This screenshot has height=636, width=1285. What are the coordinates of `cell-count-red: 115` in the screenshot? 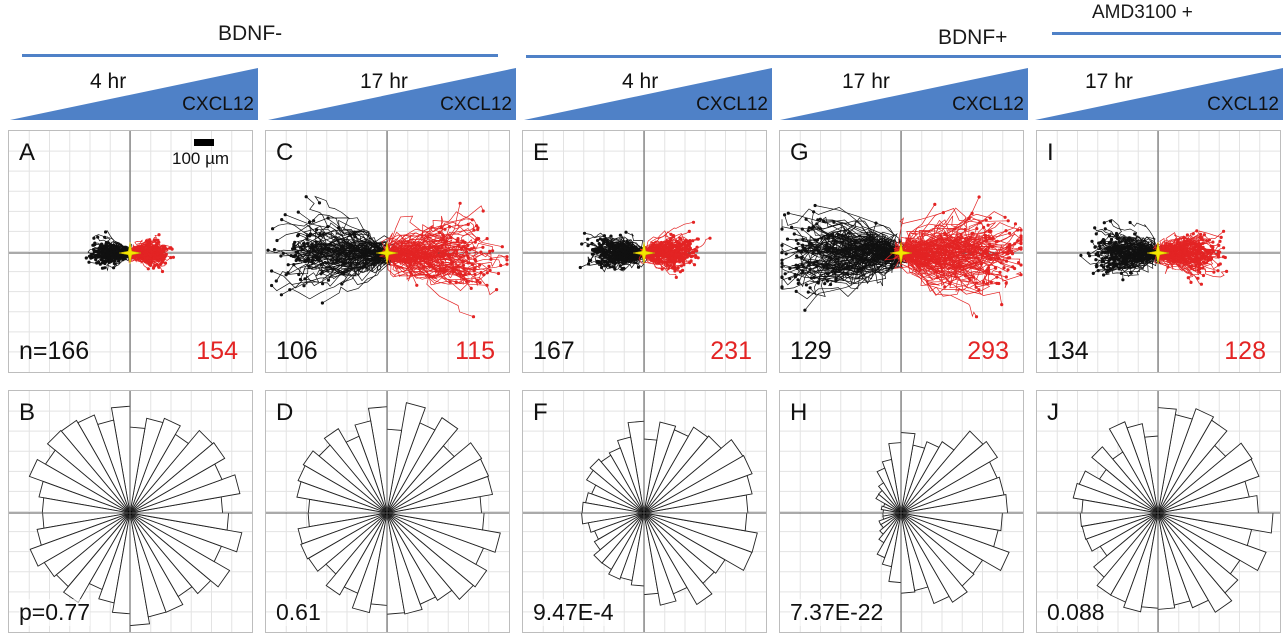 It's located at (475, 351).